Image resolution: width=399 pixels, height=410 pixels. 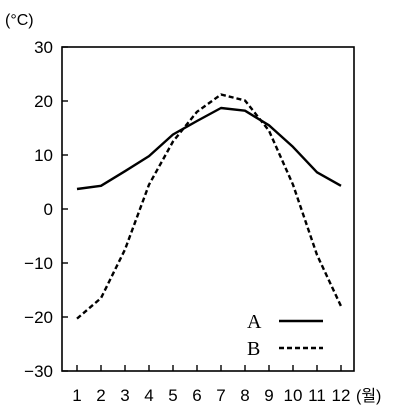 What do you see at coordinates (368, 396) in the screenshot?
I see `x-axis-unit-label: (월)` at bounding box center [368, 396].